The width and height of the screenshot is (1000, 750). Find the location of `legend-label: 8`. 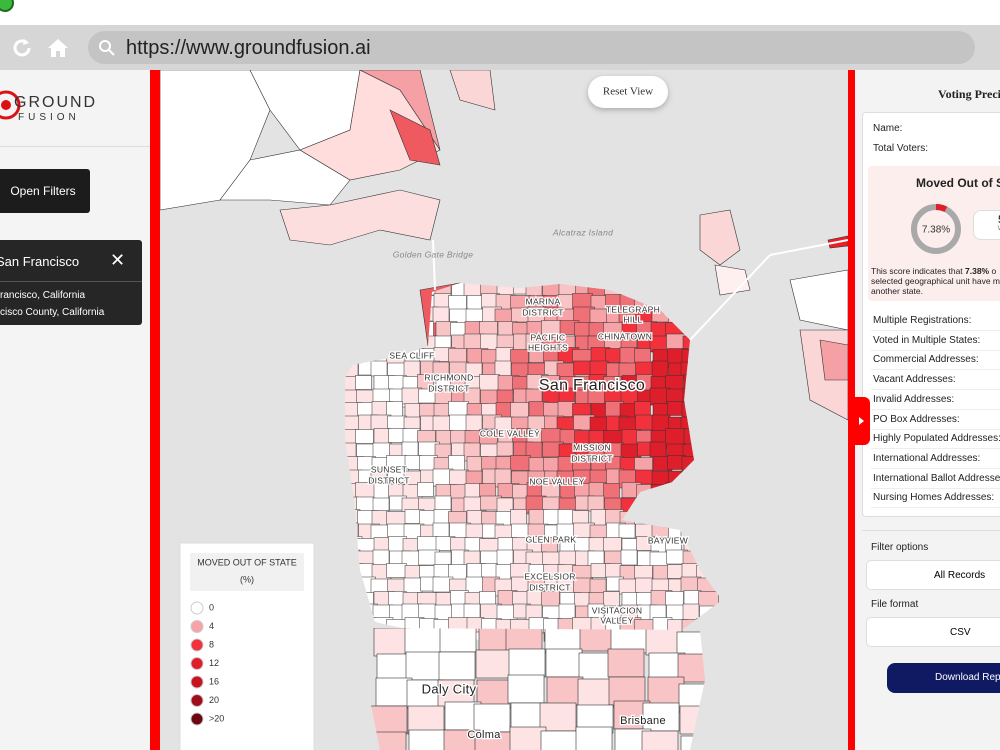

legend-label: 8 is located at coordinates (211, 644).